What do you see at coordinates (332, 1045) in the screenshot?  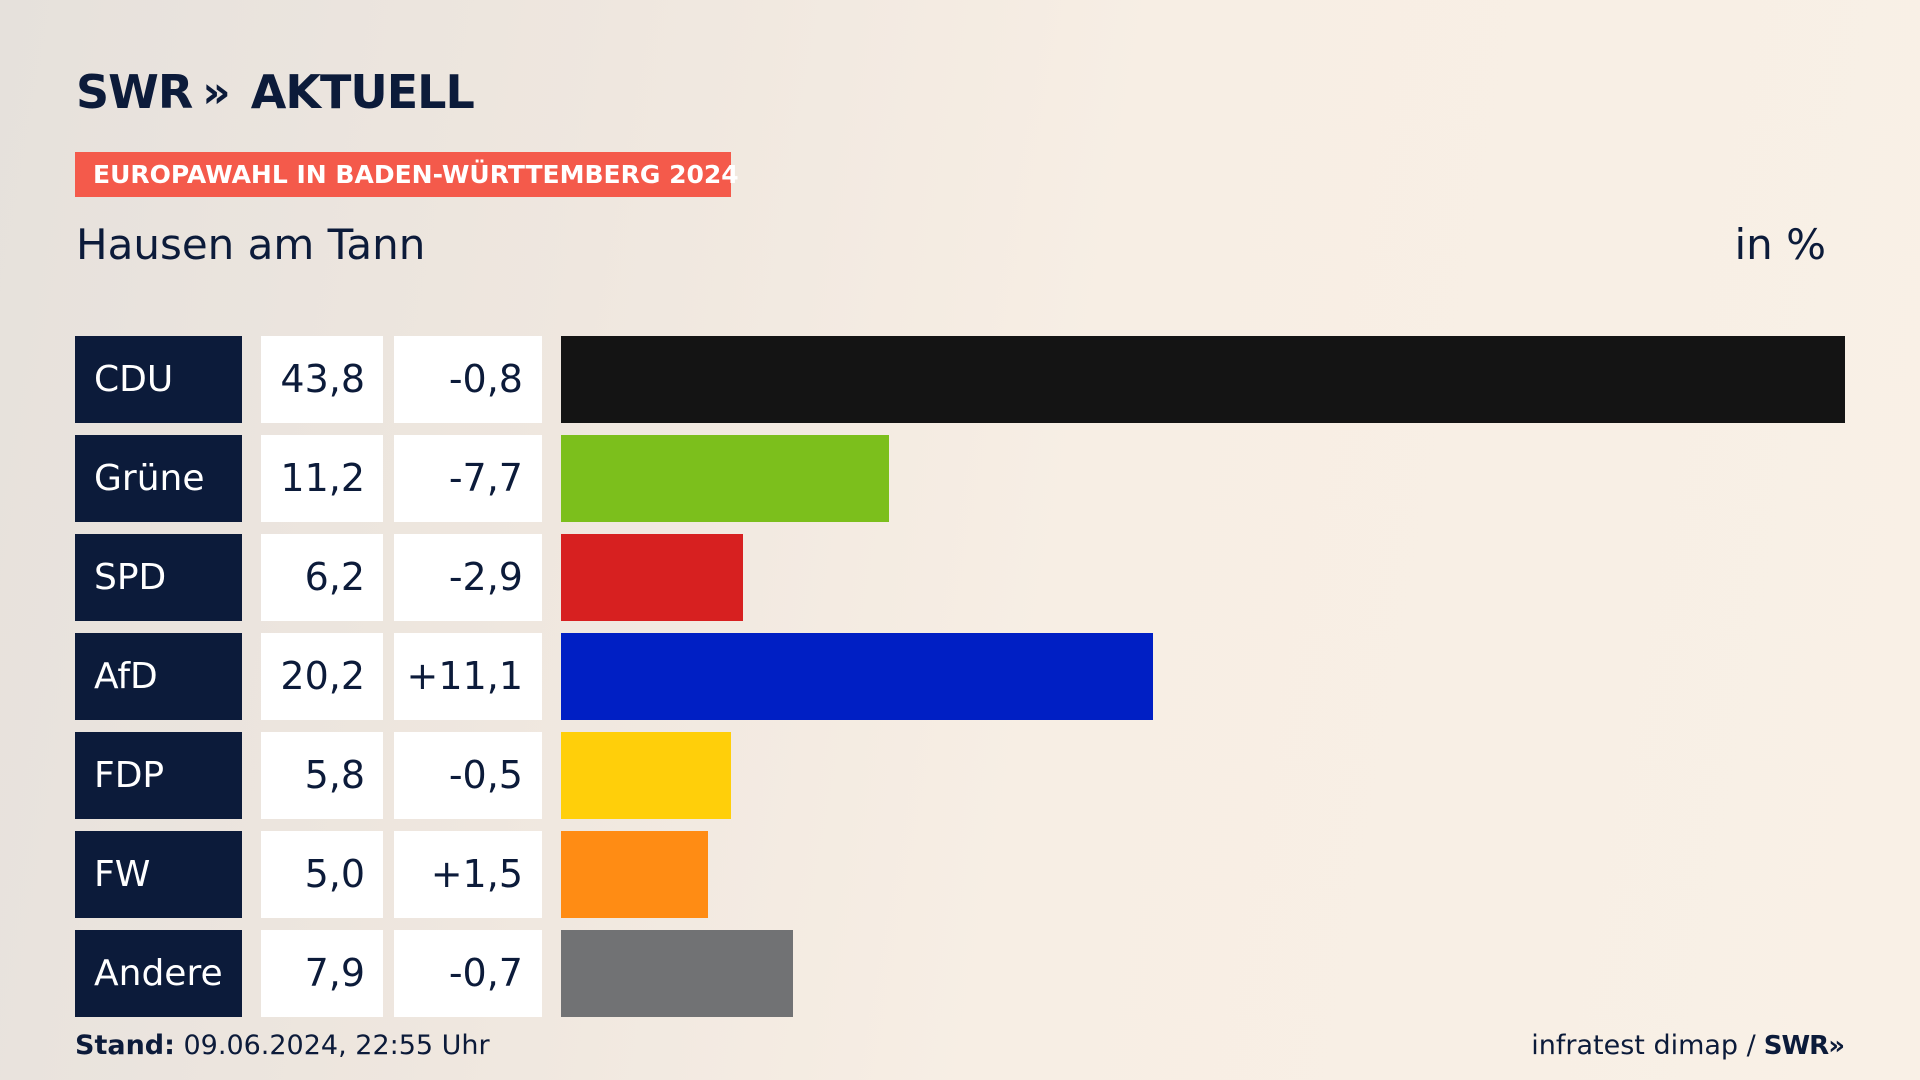 I see `stand-value: 09.06.2024, 22:55 Uhr` at bounding box center [332, 1045].